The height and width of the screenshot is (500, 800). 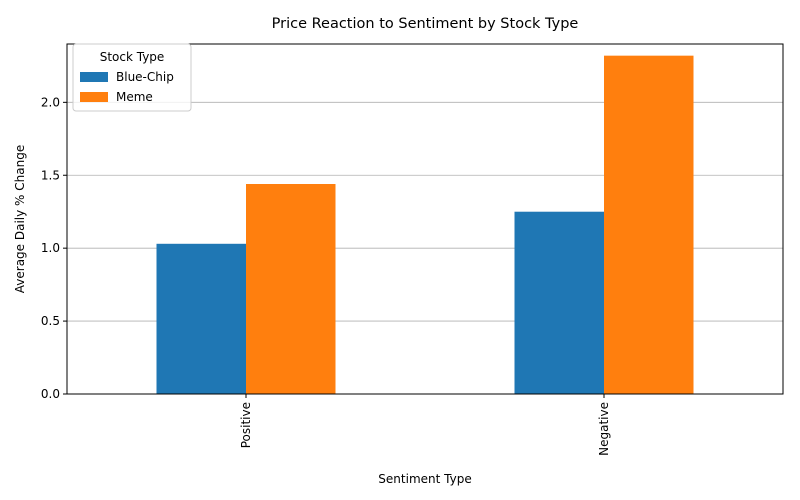 I want to click on y-tick-label: 0.5, so click(x=50, y=321).